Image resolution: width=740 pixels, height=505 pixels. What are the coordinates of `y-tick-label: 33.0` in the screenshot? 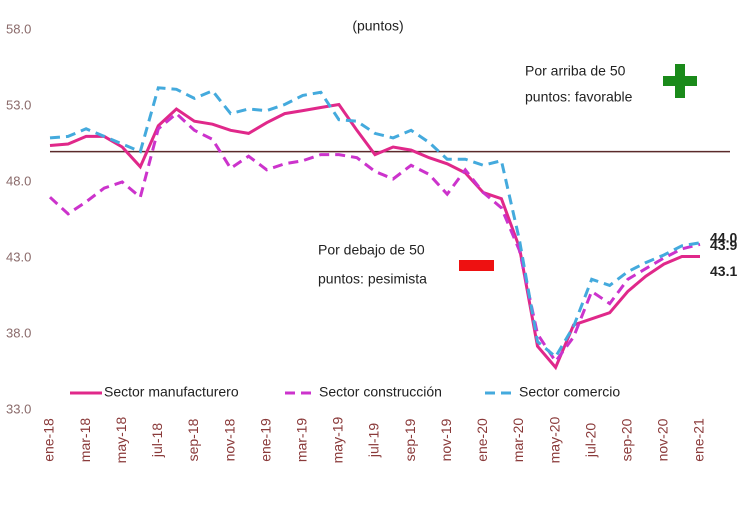 It's located at (18, 408).